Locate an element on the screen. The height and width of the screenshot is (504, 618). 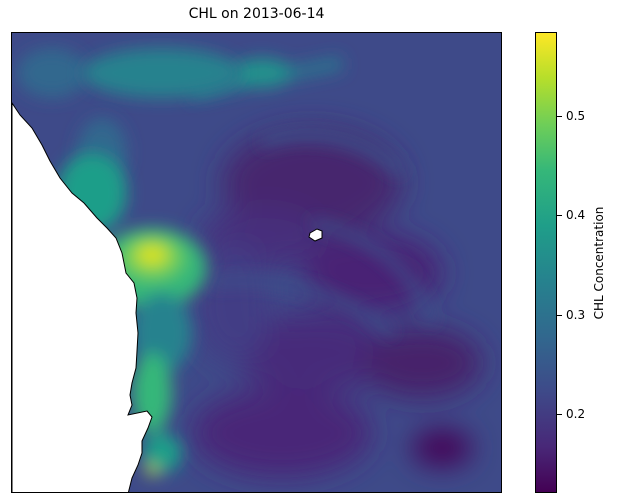
colorbar-tick-label: 0.2 is located at coordinates (576, 413).